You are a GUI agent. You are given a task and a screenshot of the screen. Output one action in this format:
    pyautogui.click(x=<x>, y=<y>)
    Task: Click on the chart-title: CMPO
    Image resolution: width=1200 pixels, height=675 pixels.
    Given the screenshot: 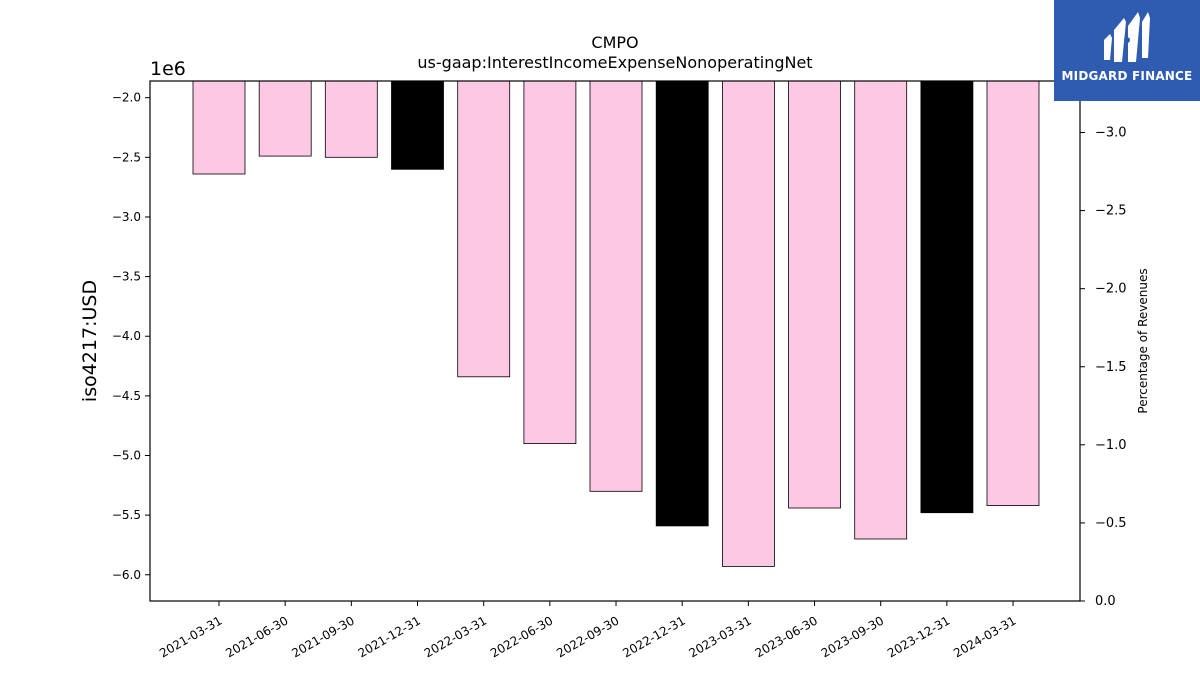 What is the action you would take?
    pyautogui.click(x=614, y=42)
    